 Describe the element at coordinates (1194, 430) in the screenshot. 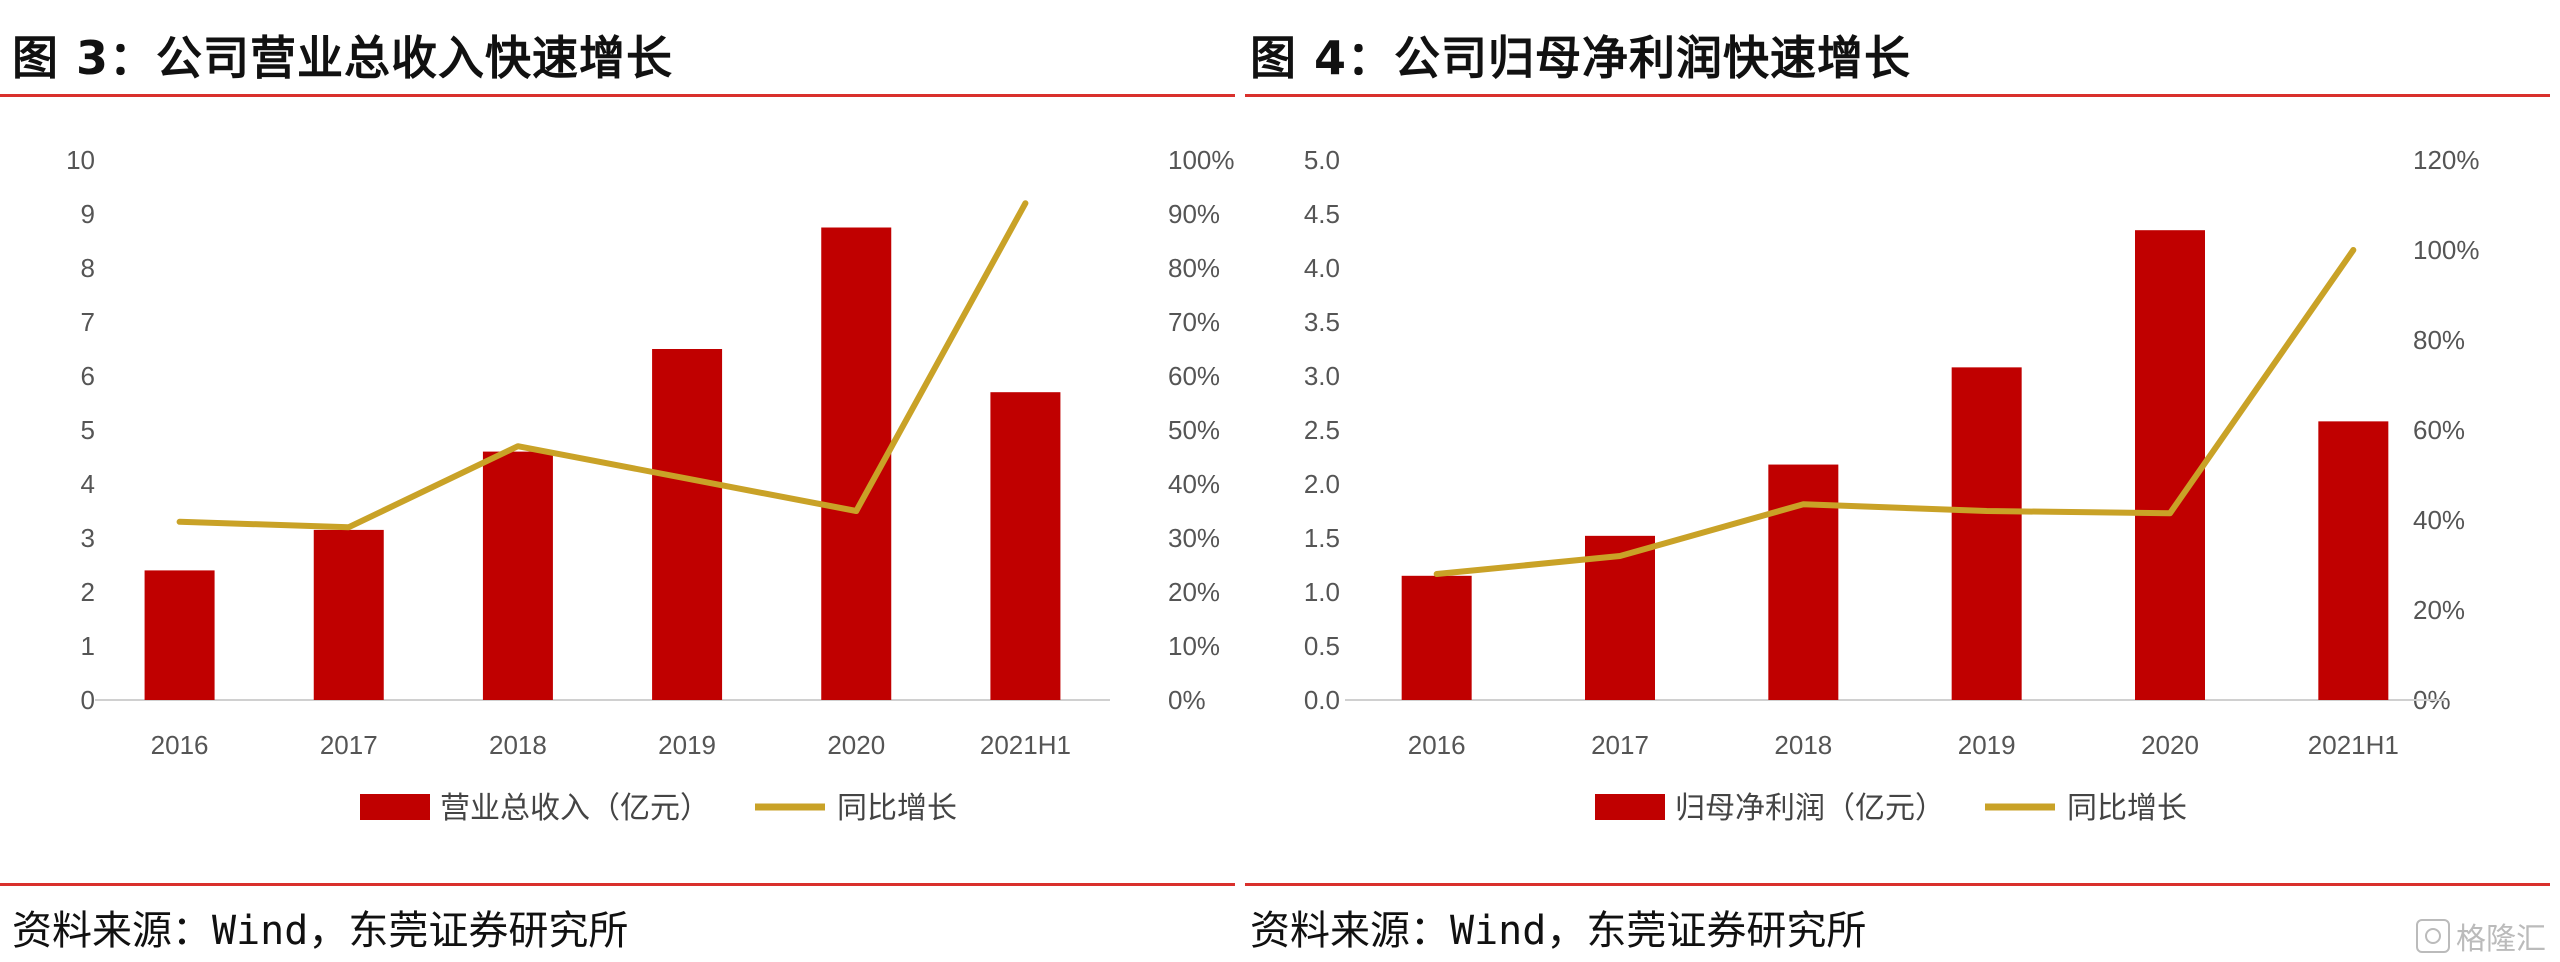

I see `y2-tick-label: 50%` at that location.